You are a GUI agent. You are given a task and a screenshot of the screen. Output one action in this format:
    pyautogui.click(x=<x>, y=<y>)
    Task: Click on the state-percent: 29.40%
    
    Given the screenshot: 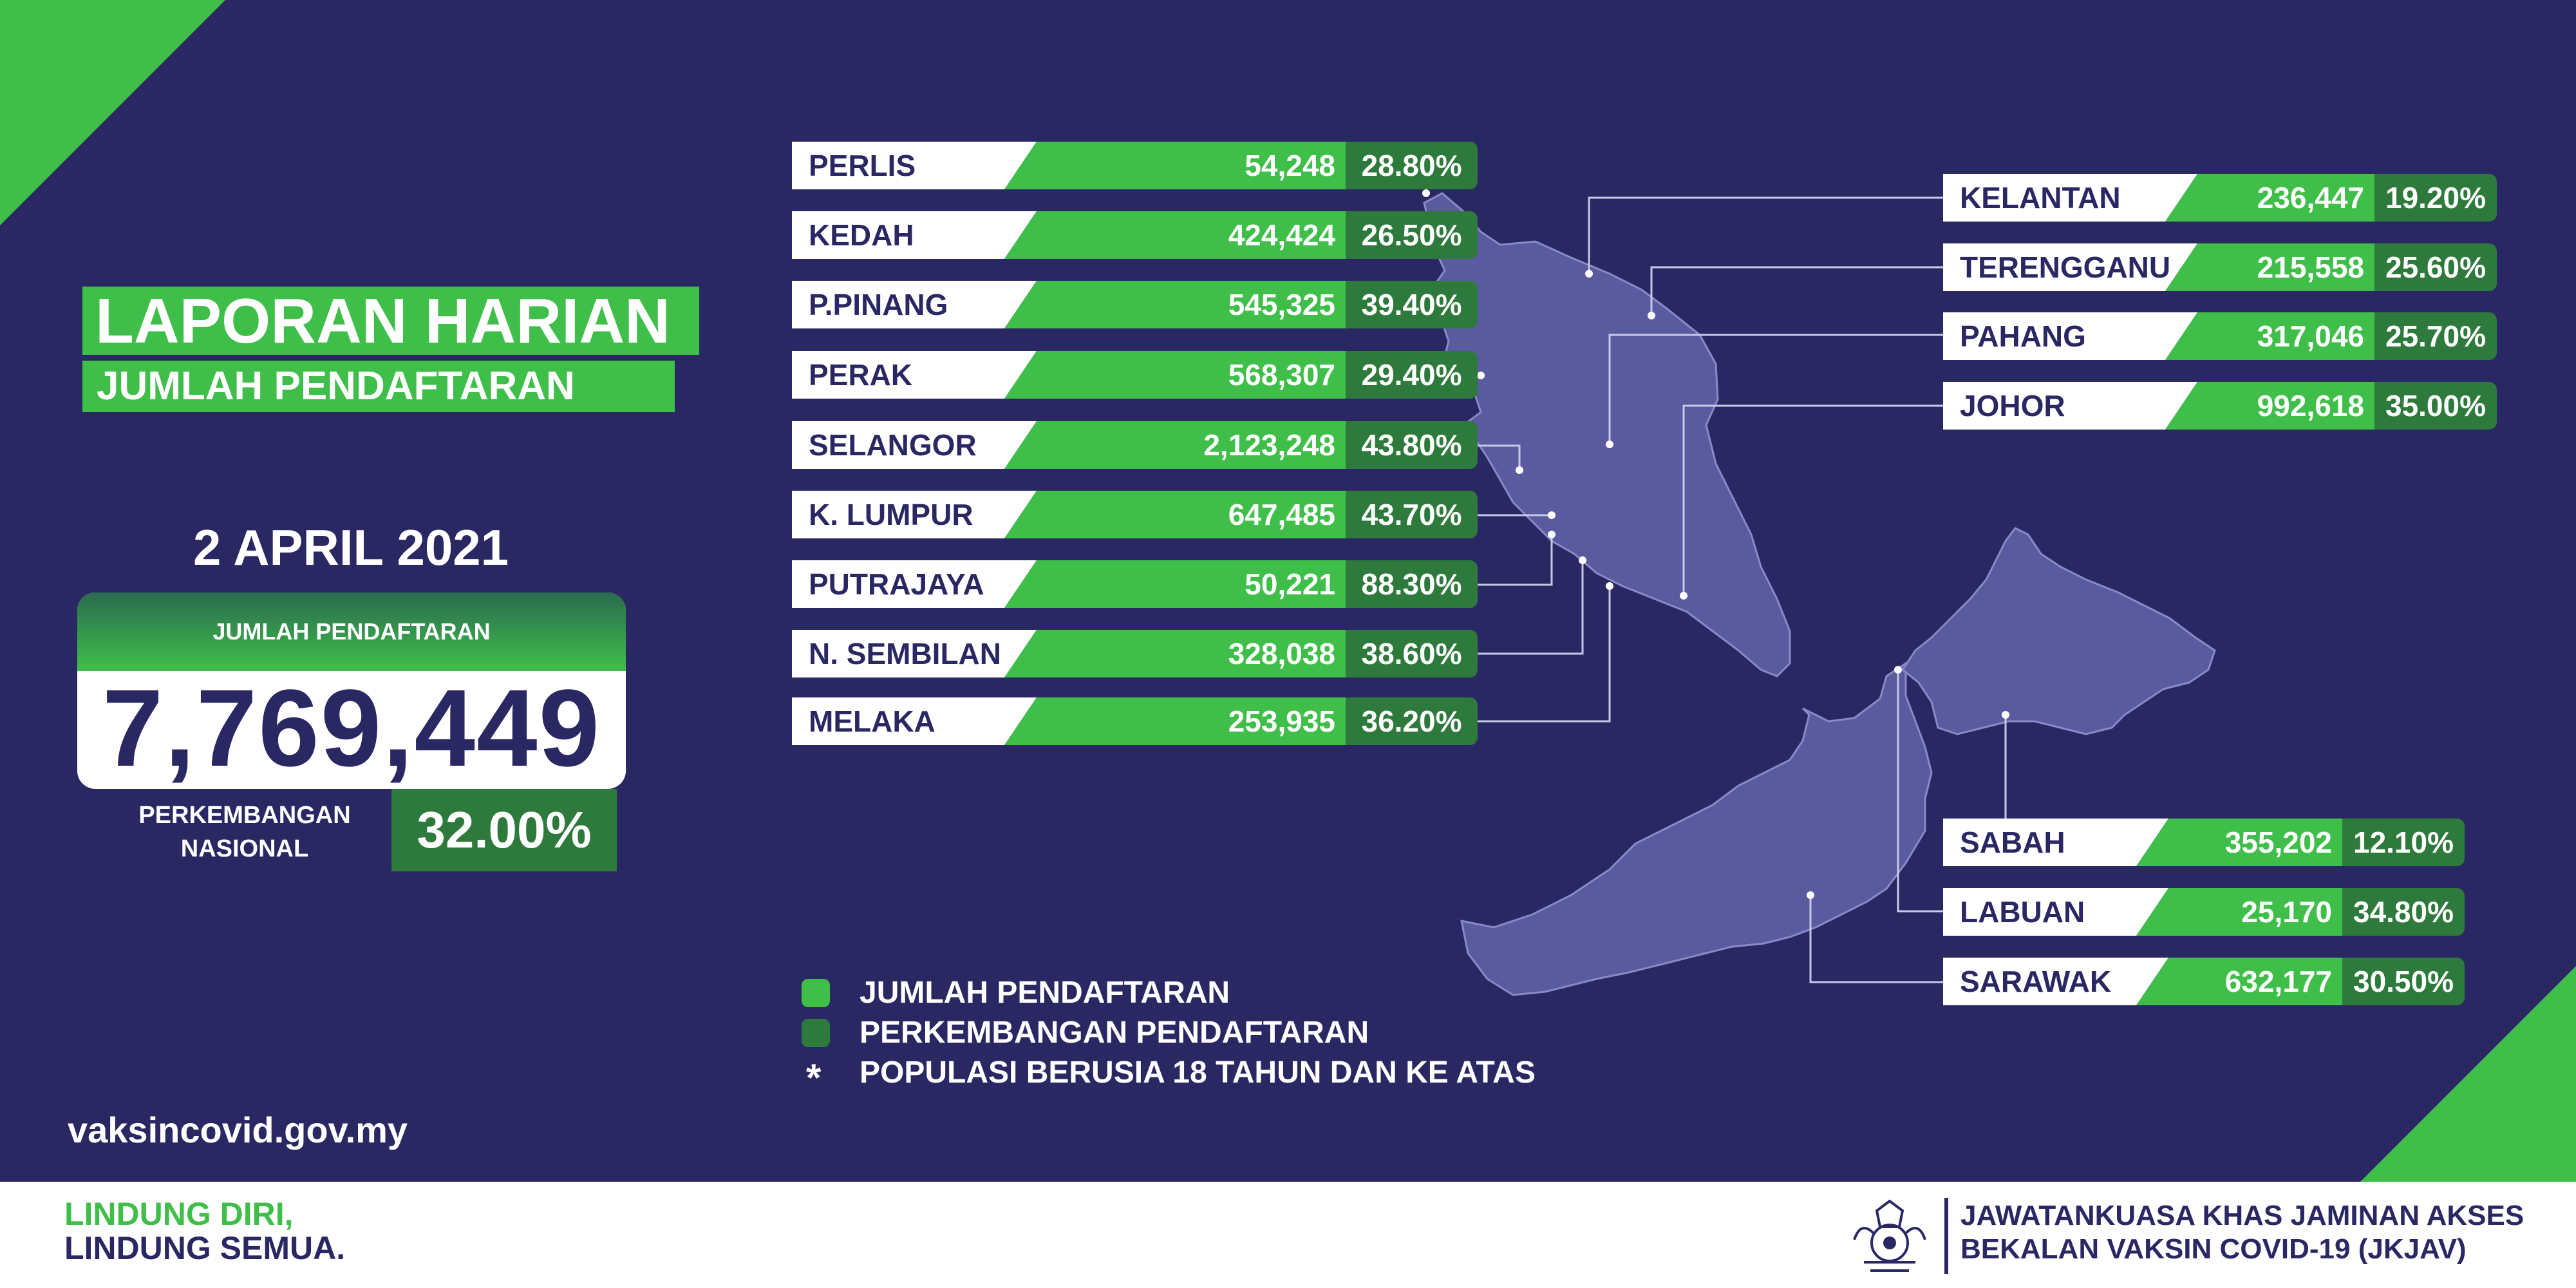 What is the action you would take?
    pyautogui.click(x=1412, y=375)
    